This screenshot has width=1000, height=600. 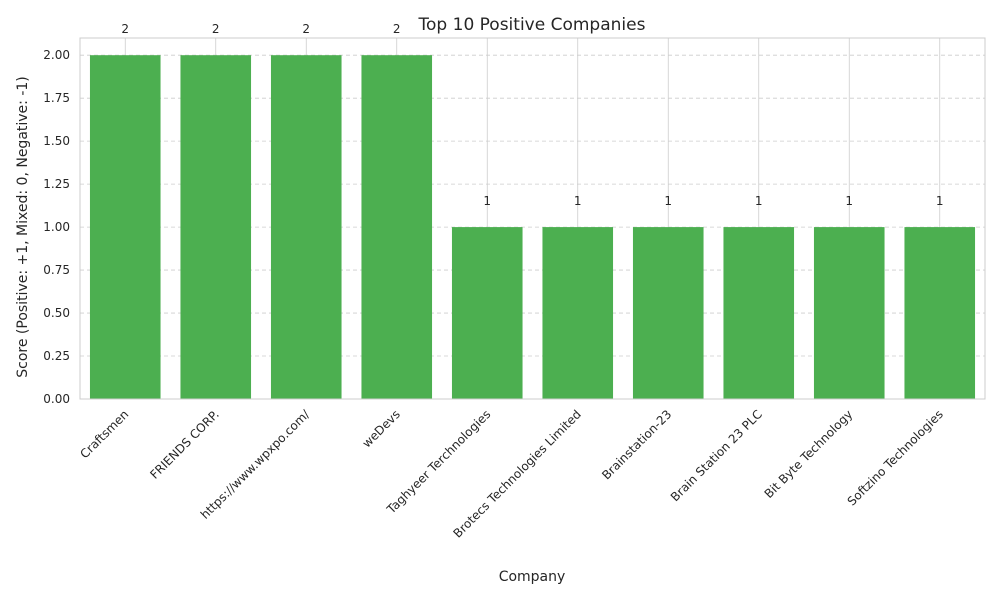 I want to click on y-tick-label: 1.50, so click(x=56, y=141).